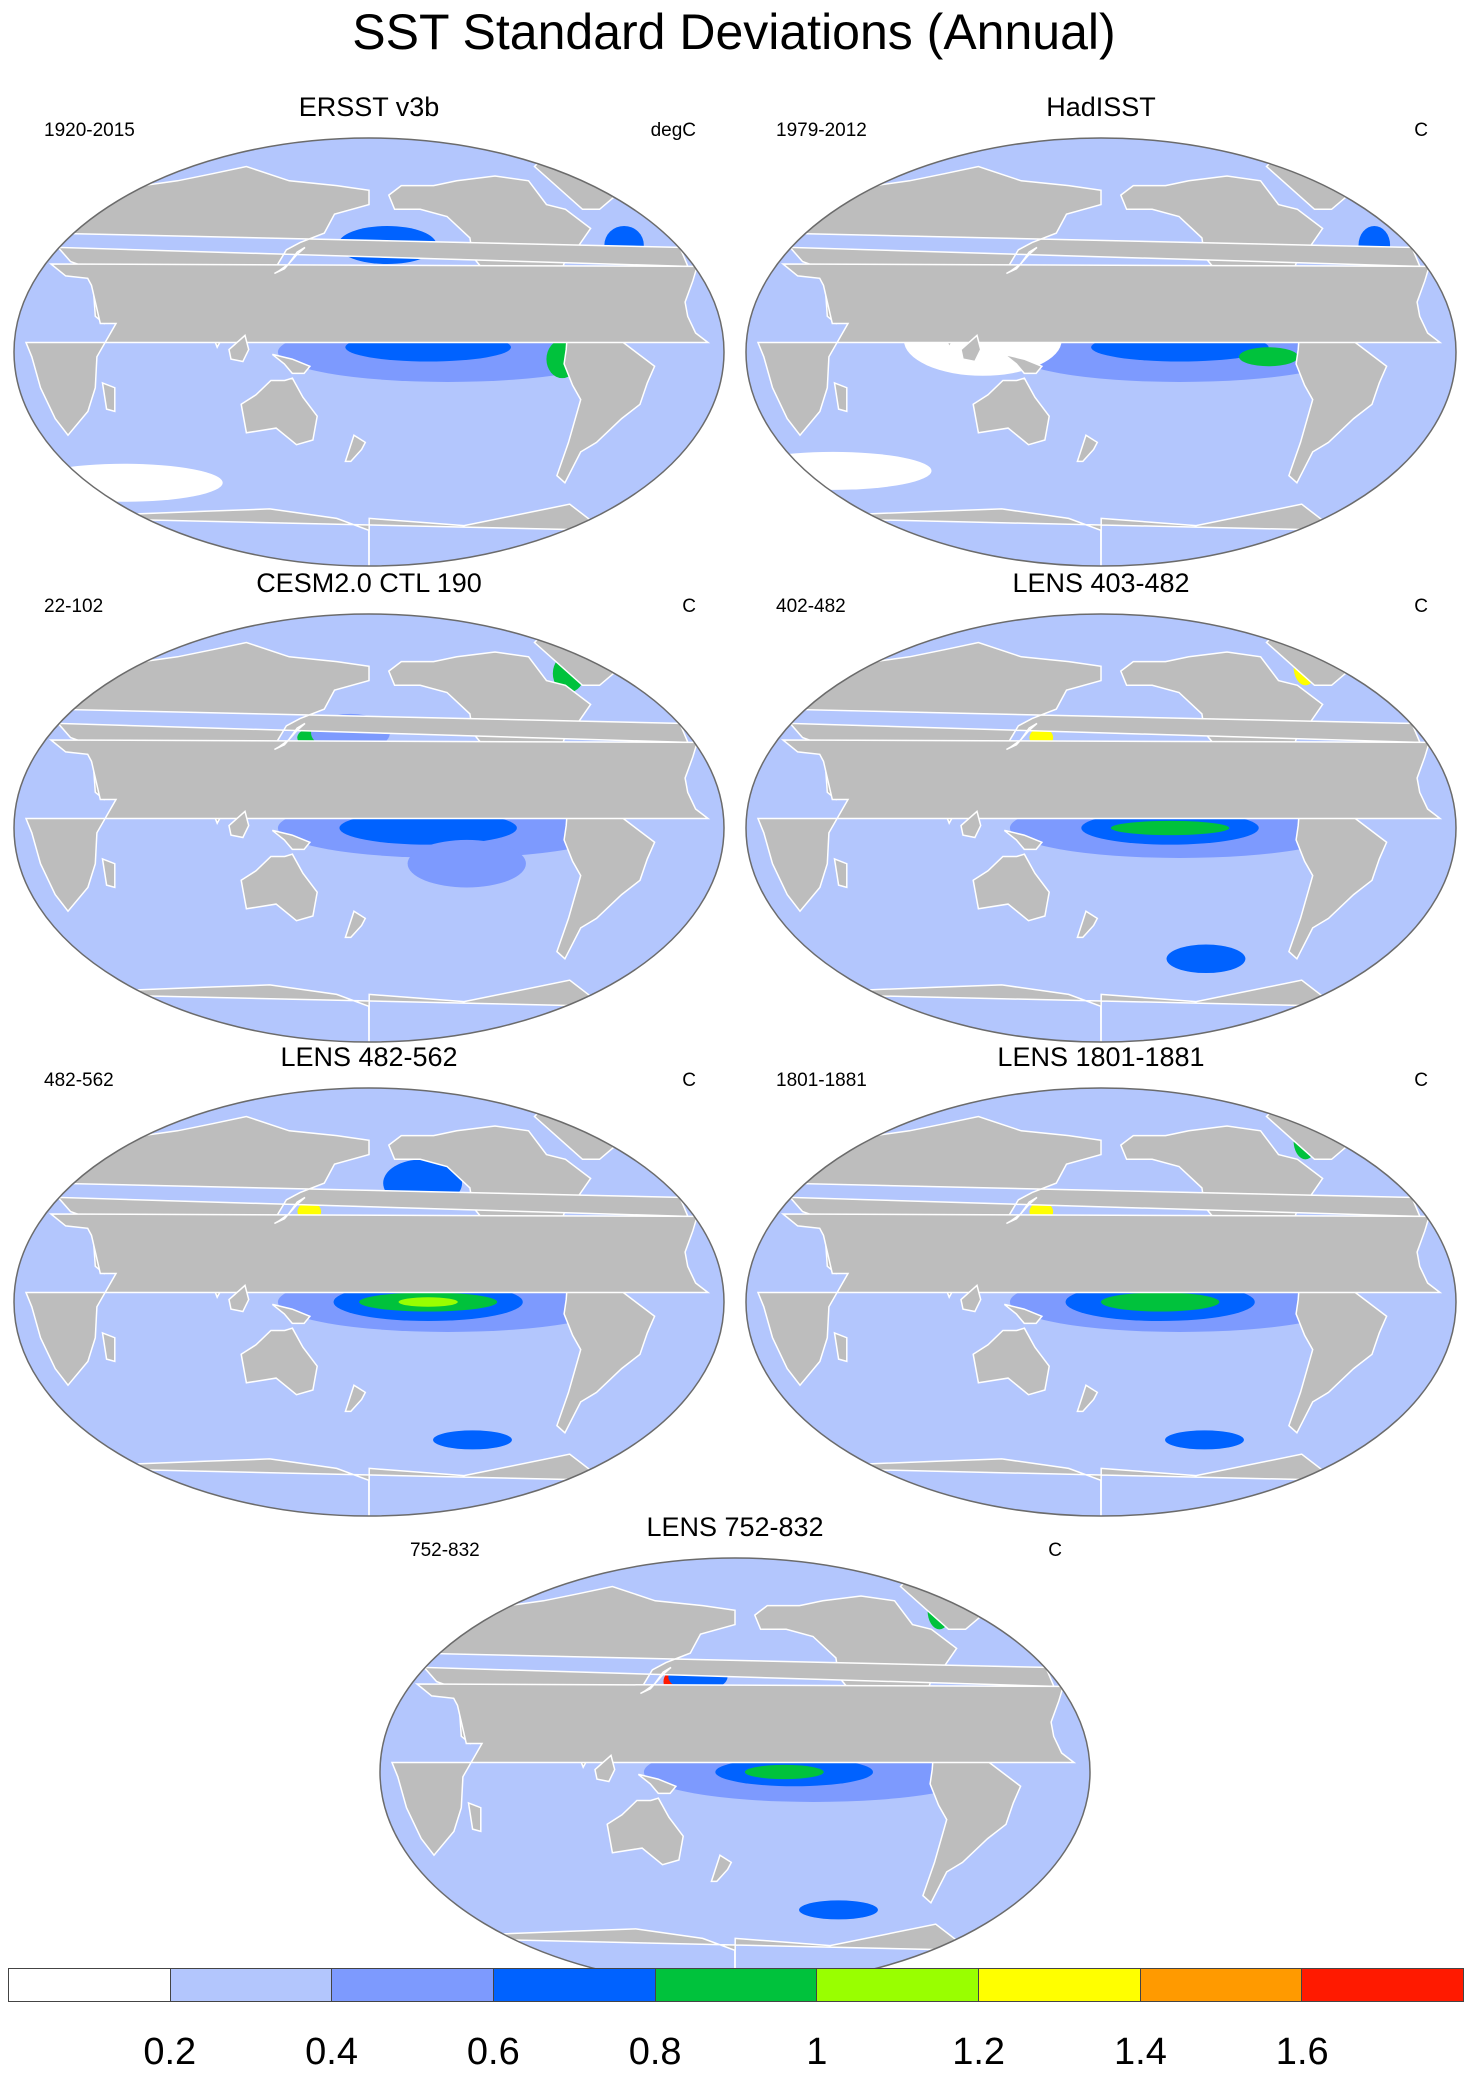 This screenshot has width=1468, height=2082. Describe the element at coordinates (1140, 2052) in the screenshot. I see `colorbar-tick-label: 1.4` at that location.